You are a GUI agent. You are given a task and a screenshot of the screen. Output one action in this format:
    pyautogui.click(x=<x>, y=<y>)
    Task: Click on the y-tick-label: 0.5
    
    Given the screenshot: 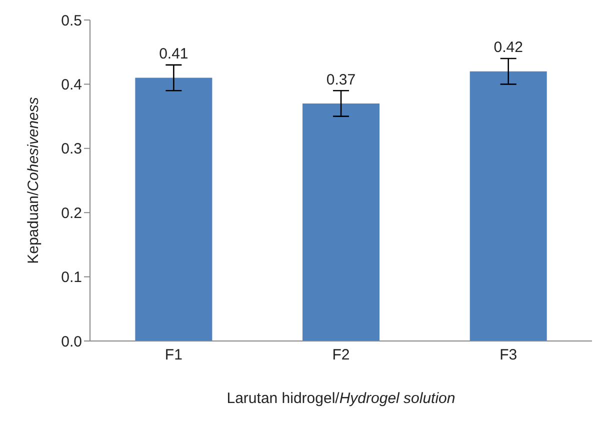 What is the action you would take?
    pyautogui.click(x=71, y=21)
    